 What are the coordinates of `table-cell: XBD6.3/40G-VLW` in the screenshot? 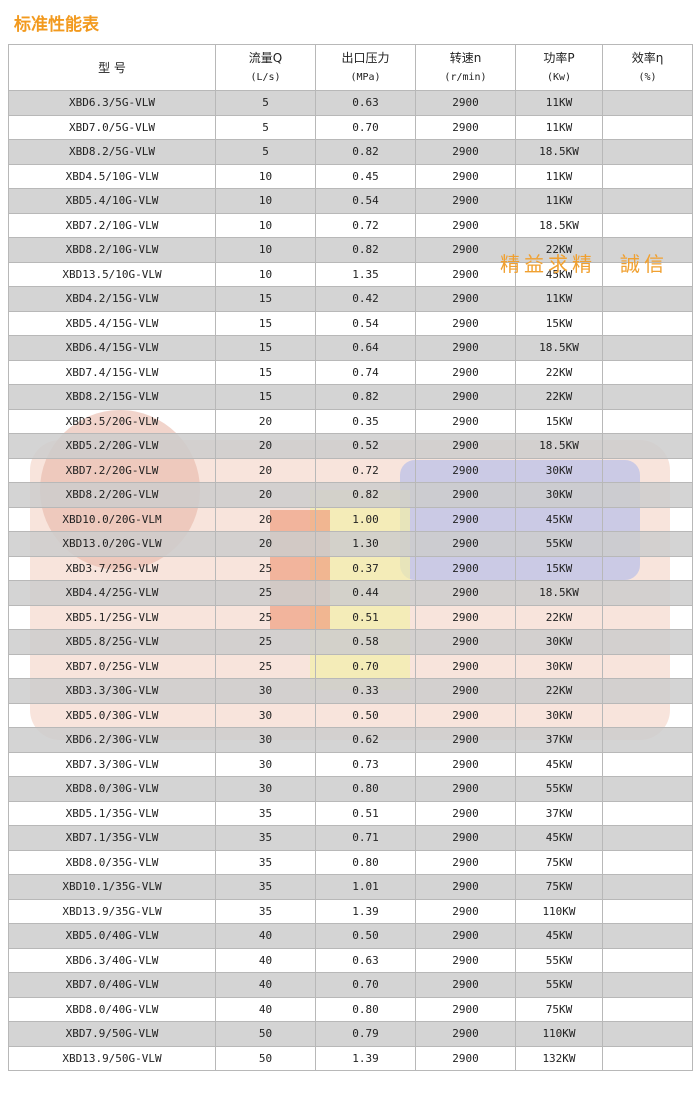 It's located at (112, 960).